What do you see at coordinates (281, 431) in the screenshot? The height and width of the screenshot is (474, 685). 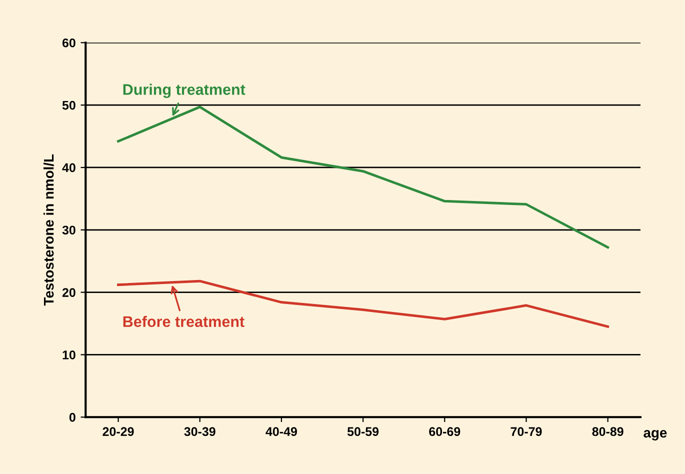 I see `x-tick-label: 40-49` at bounding box center [281, 431].